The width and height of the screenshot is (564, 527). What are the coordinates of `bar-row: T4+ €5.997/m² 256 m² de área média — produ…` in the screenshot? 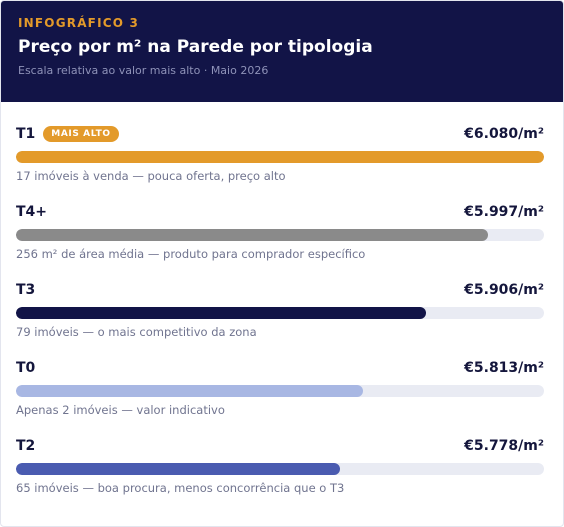 It's located at (280, 241).